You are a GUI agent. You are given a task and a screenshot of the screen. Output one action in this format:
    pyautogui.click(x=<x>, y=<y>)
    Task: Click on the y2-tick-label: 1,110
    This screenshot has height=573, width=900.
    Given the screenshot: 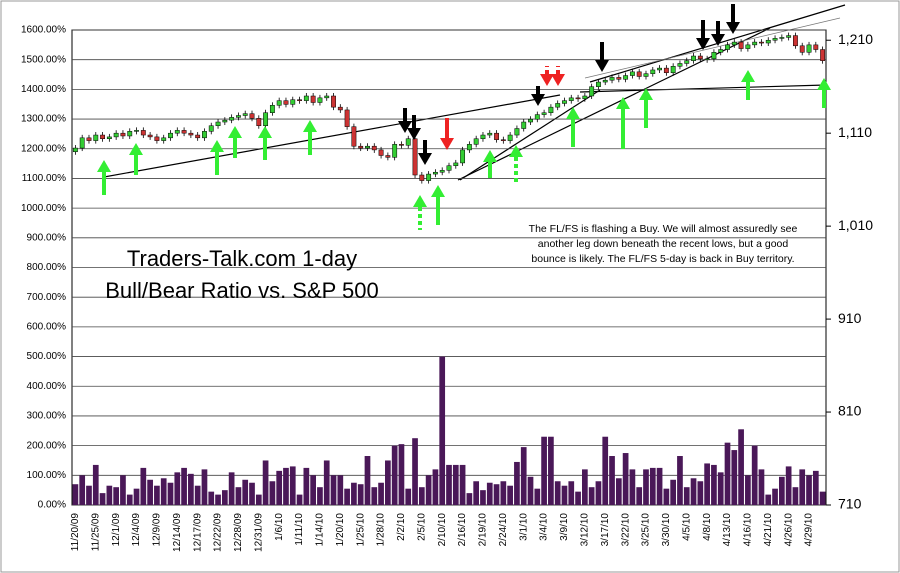 What is the action you would take?
    pyautogui.click(x=855, y=132)
    